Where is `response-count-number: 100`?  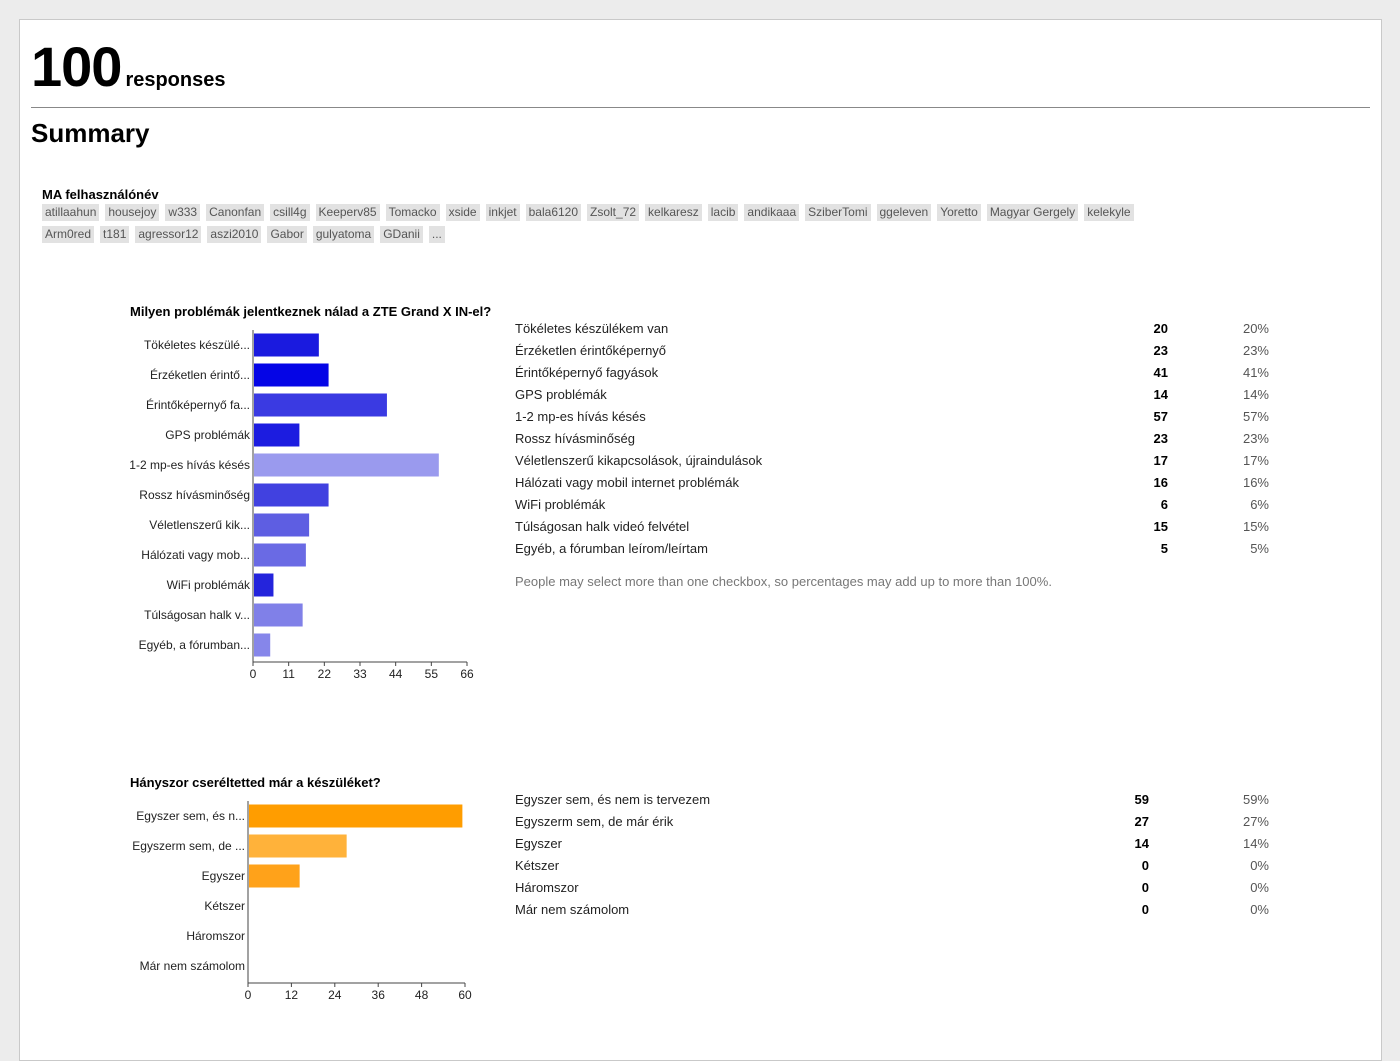 response-count-number: 100 is located at coordinates (76, 66).